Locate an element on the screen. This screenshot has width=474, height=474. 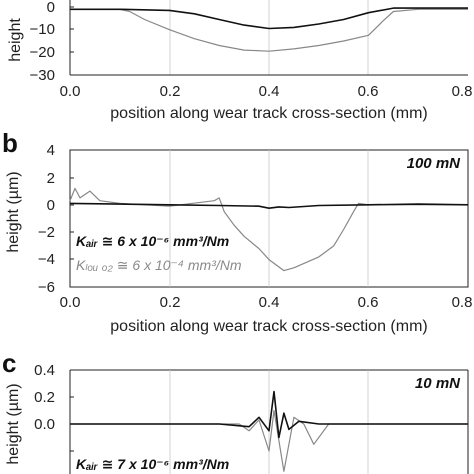
panel-b-letter: b is located at coordinates (10, 143).